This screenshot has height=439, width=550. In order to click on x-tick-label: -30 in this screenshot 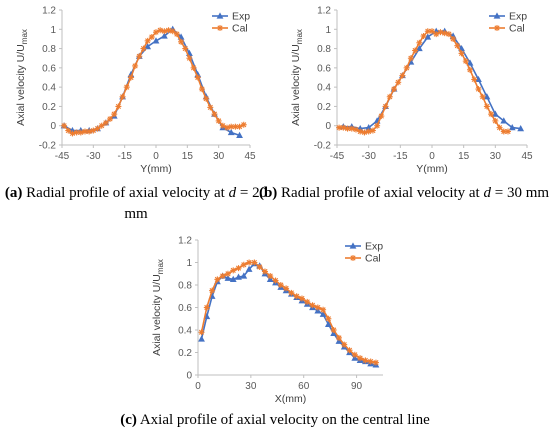, I will do `click(93, 156)`.